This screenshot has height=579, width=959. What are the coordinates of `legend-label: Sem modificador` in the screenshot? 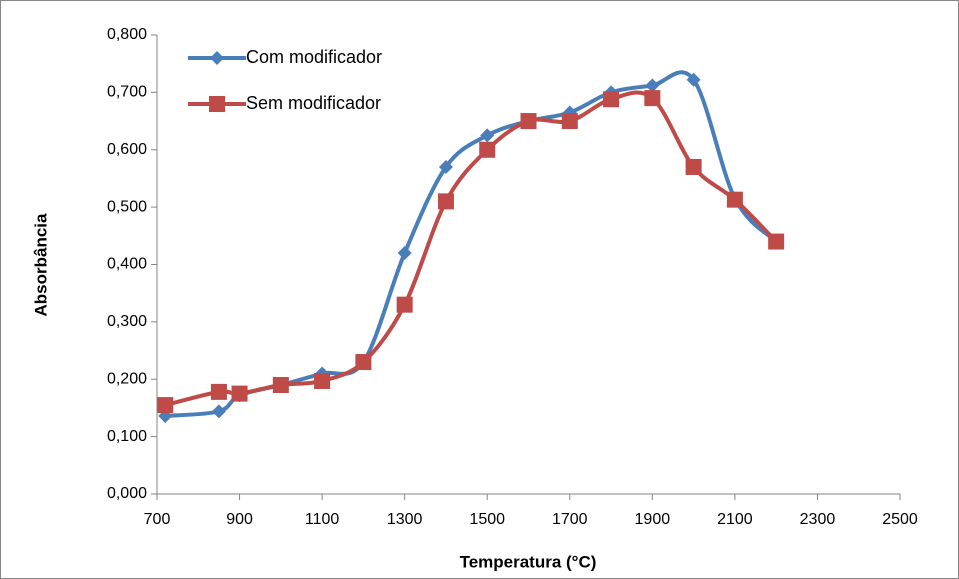 It's located at (313, 103).